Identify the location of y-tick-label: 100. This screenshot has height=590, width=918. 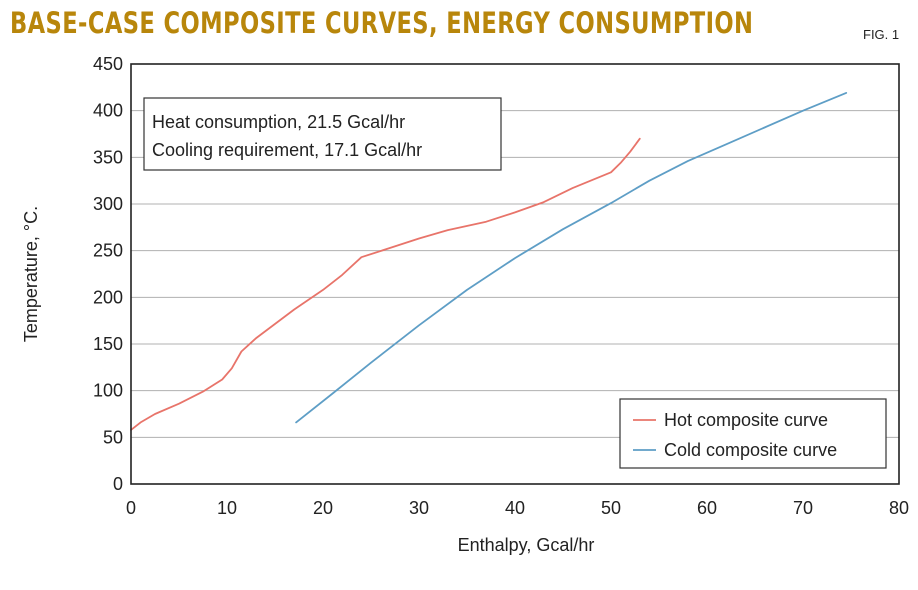
(108, 391).